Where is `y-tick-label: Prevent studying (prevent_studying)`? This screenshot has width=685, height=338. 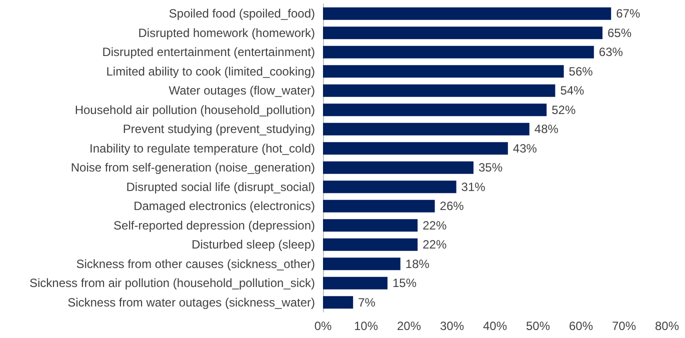
y-tick-label: Prevent studying (prevent_studying) is located at coordinates (218, 129).